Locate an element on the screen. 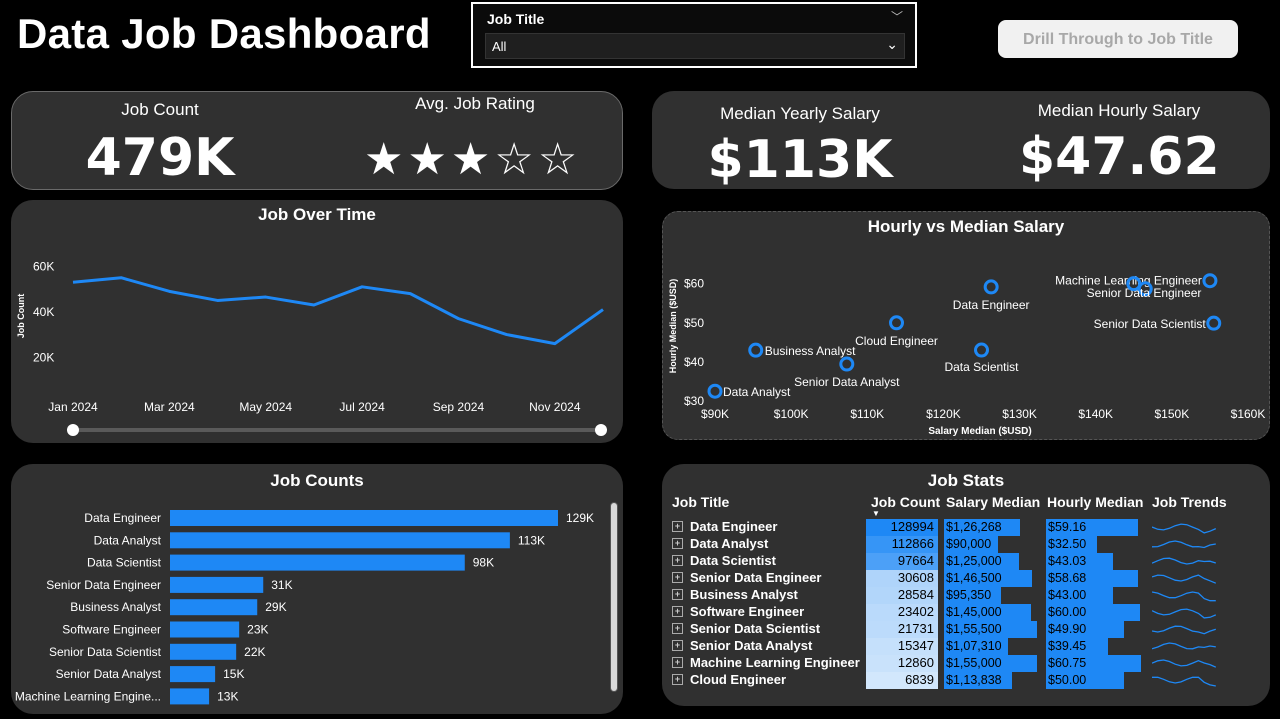 Image resolution: width=1280 pixels, height=719 pixels. table-title: Job Stats is located at coordinates (966, 480).